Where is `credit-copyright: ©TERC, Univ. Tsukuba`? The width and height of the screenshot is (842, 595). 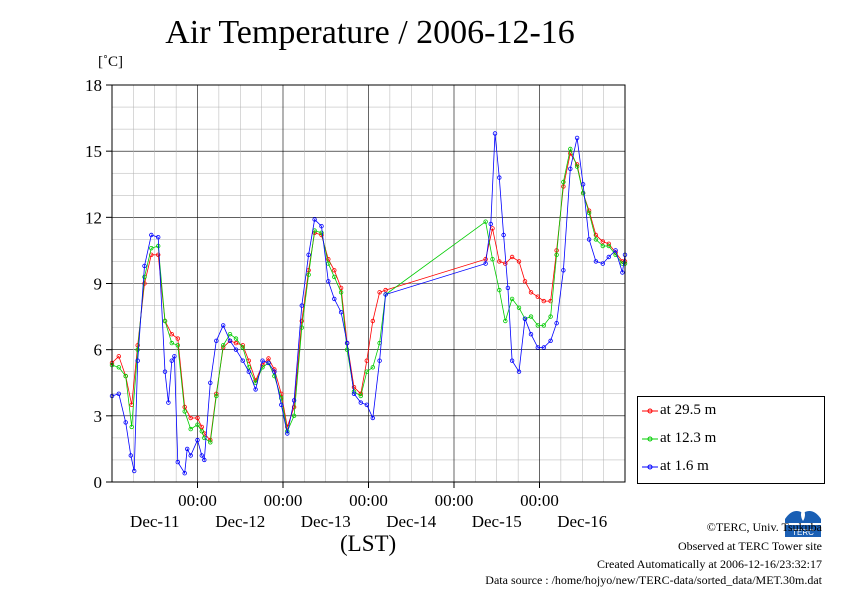
credit-copyright: ©TERC, Univ. Tsukuba is located at coordinates (764, 527).